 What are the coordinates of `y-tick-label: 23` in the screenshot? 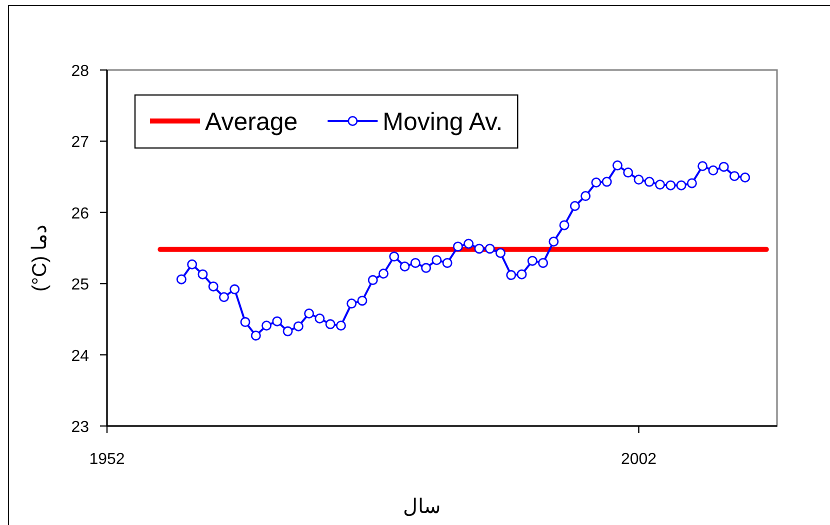 It's located at (80, 427).